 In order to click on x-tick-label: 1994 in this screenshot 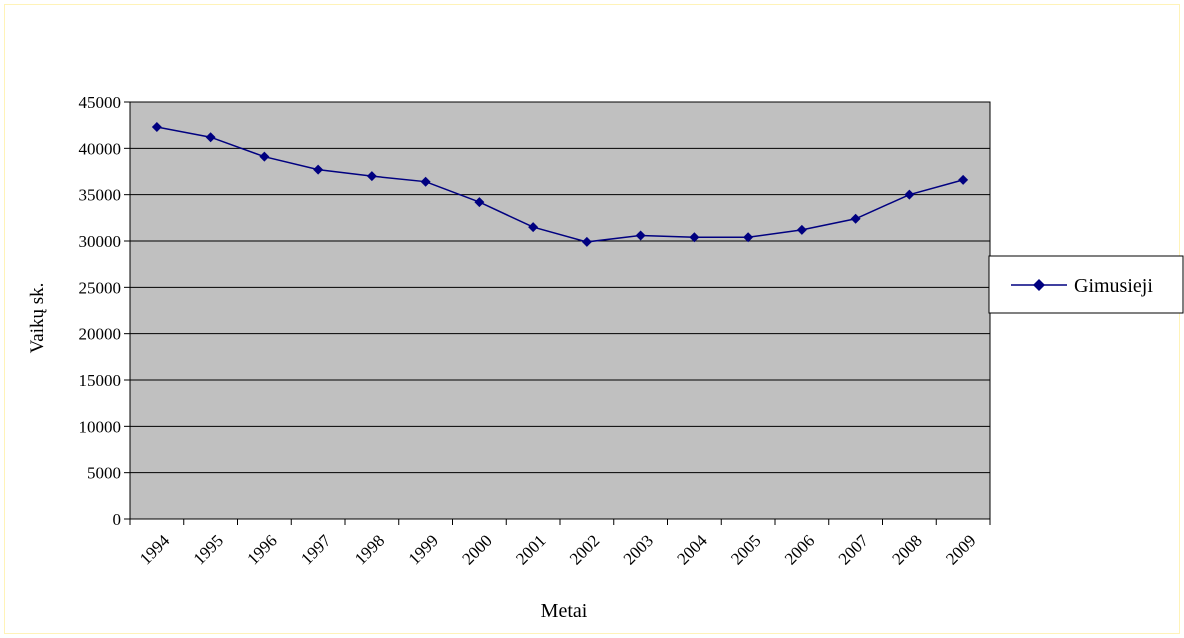, I will do `click(155, 550)`.